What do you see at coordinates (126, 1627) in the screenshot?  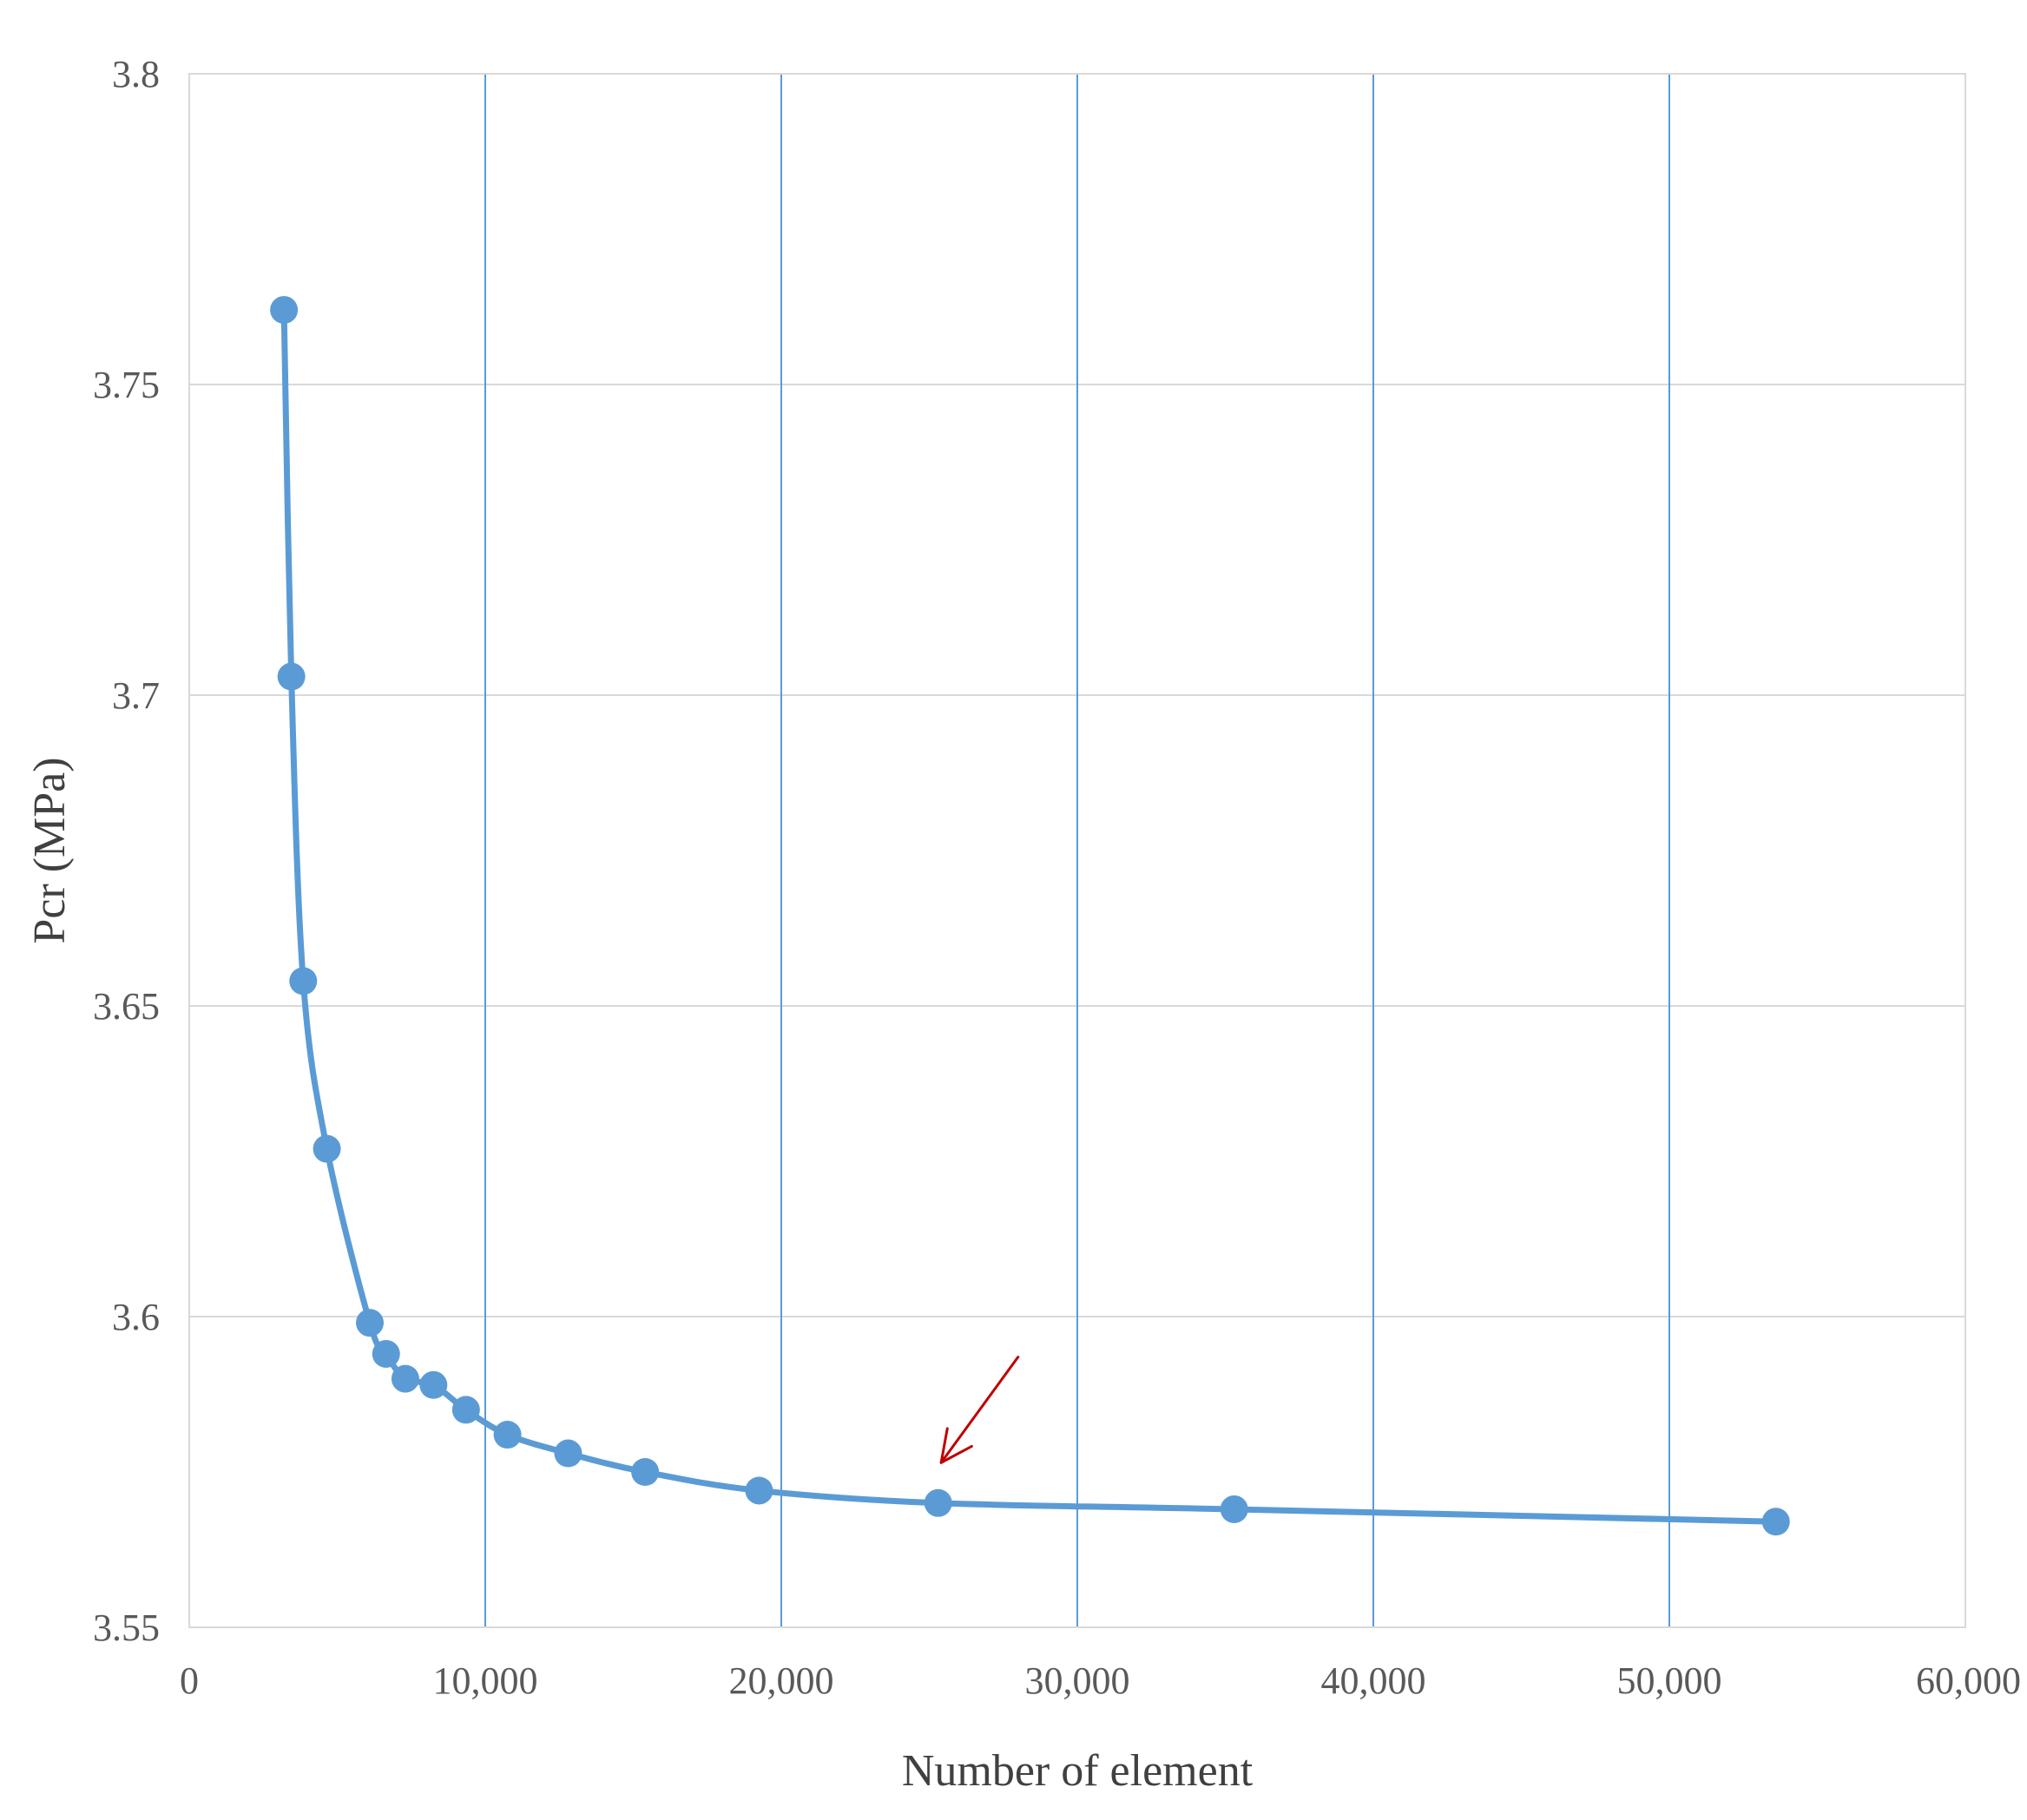 I see `y-tick-label: 3.55` at bounding box center [126, 1627].